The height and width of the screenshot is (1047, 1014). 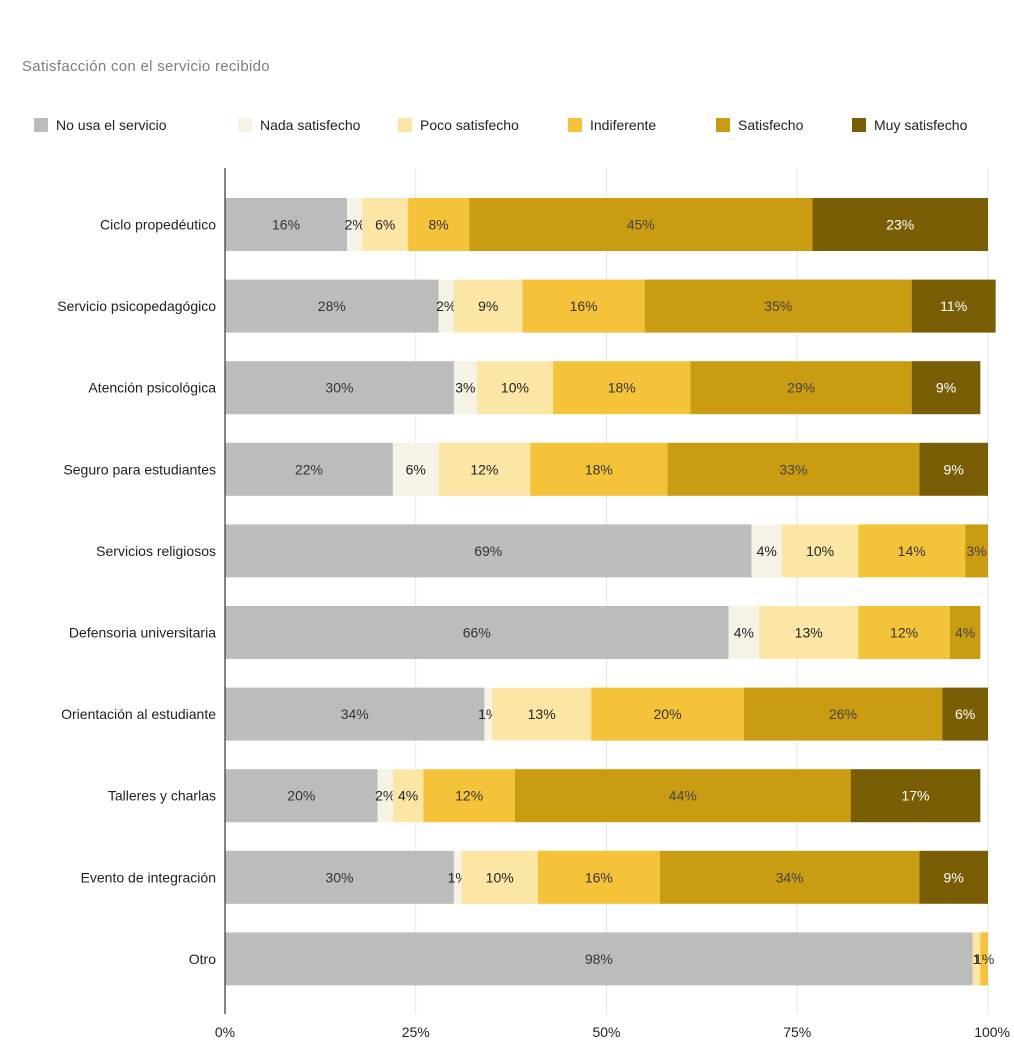 What do you see at coordinates (156, 551) in the screenshot?
I see `category-label: Servicios religiosos` at bounding box center [156, 551].